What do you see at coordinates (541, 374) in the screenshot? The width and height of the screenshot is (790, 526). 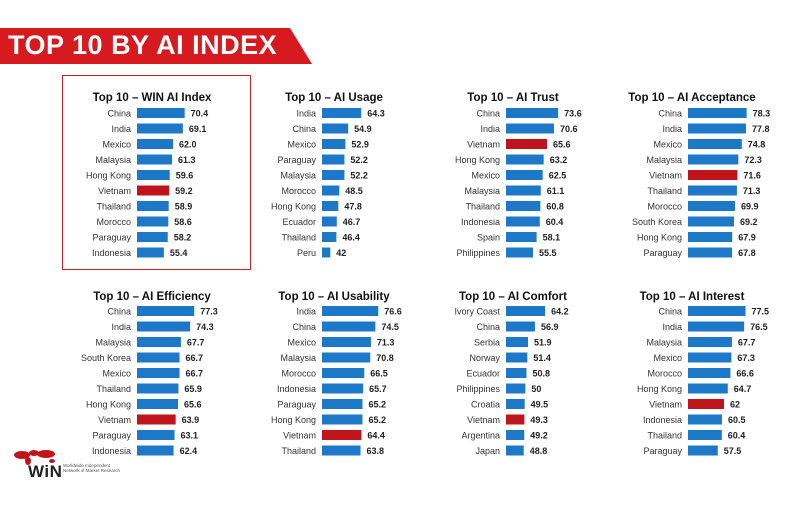 I see `value-label: 50.8` at bounding box center [541, 374].